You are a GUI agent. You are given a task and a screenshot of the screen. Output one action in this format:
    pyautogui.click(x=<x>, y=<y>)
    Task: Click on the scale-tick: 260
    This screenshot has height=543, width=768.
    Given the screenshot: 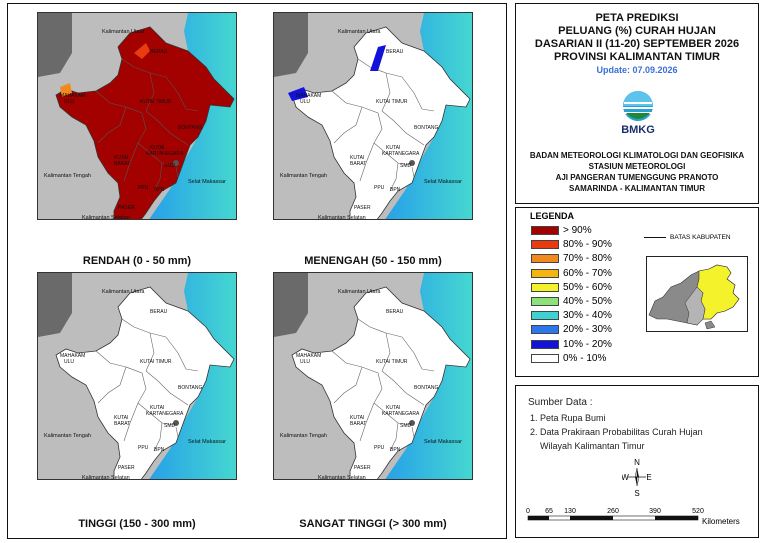 What is the action you would take?
    pyautogui.click(x=613, y=511)
    